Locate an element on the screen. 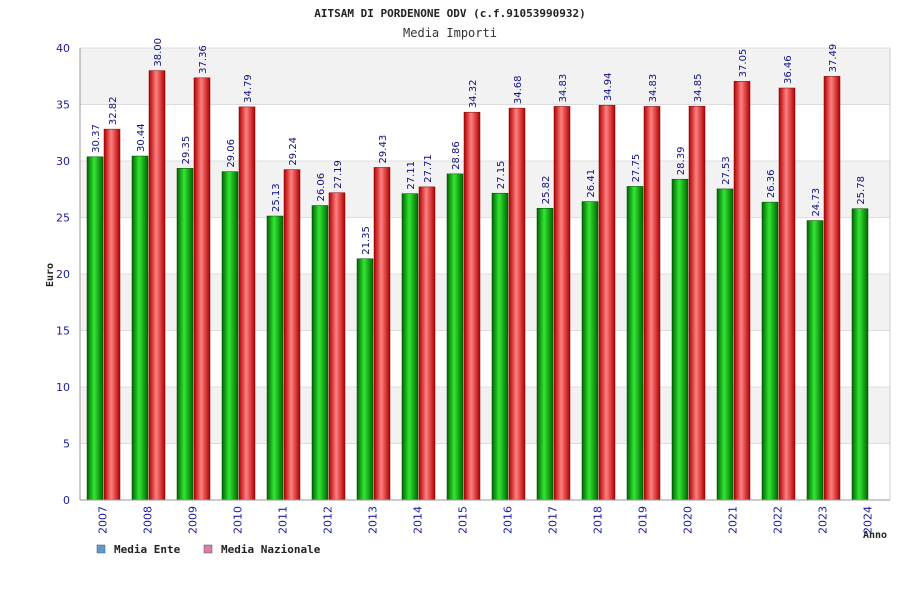  x-axis-label: Anno is located at coordinates (875, 535).